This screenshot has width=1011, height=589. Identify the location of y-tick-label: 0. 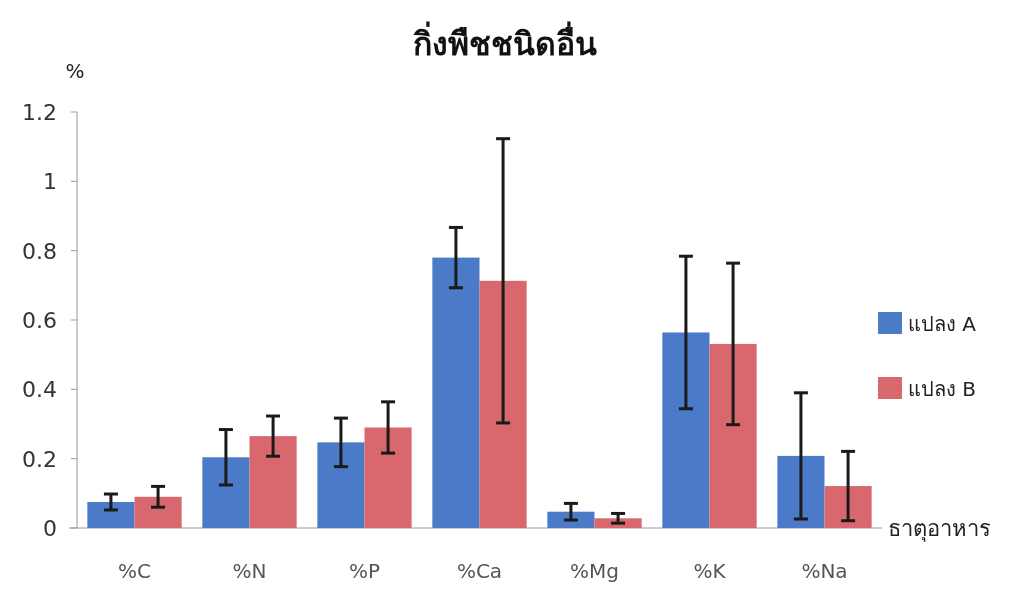
(50, 528).